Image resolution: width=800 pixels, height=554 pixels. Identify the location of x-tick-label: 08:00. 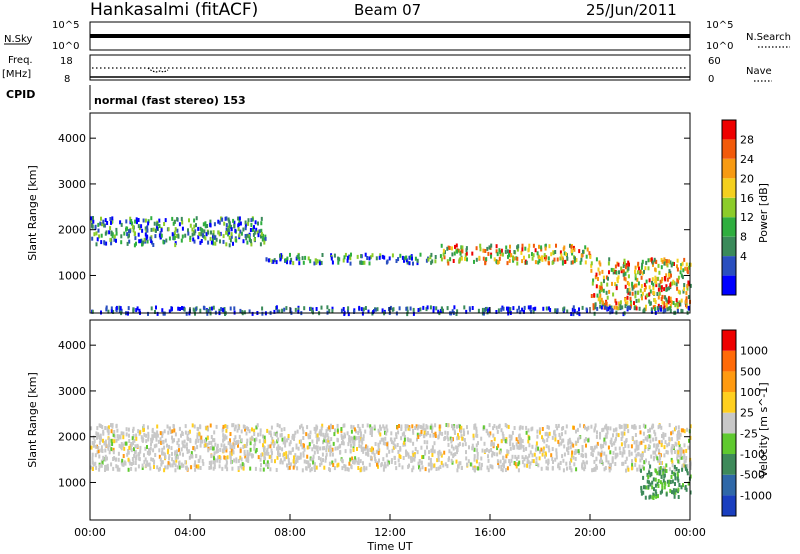
(290, 532).